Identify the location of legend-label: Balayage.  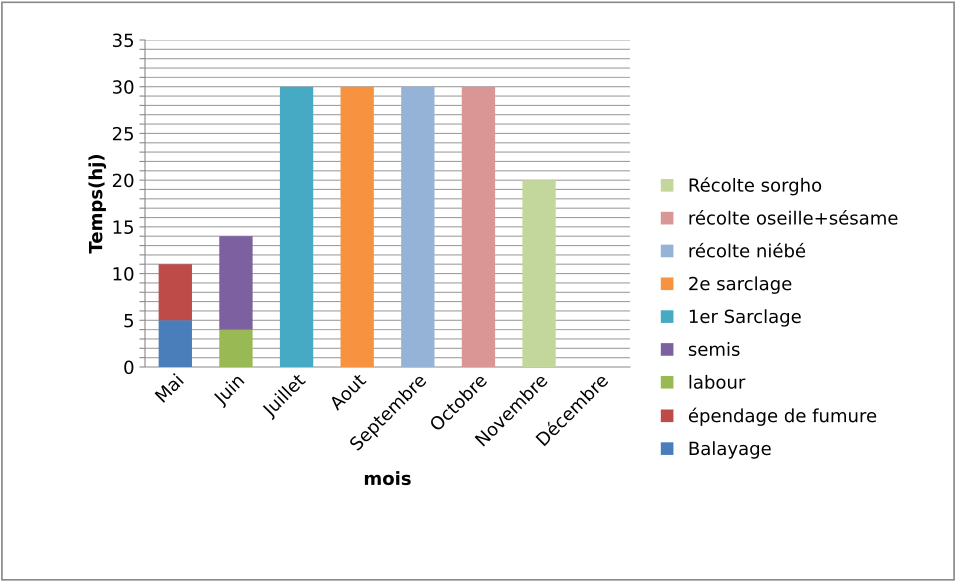
(730, 450).